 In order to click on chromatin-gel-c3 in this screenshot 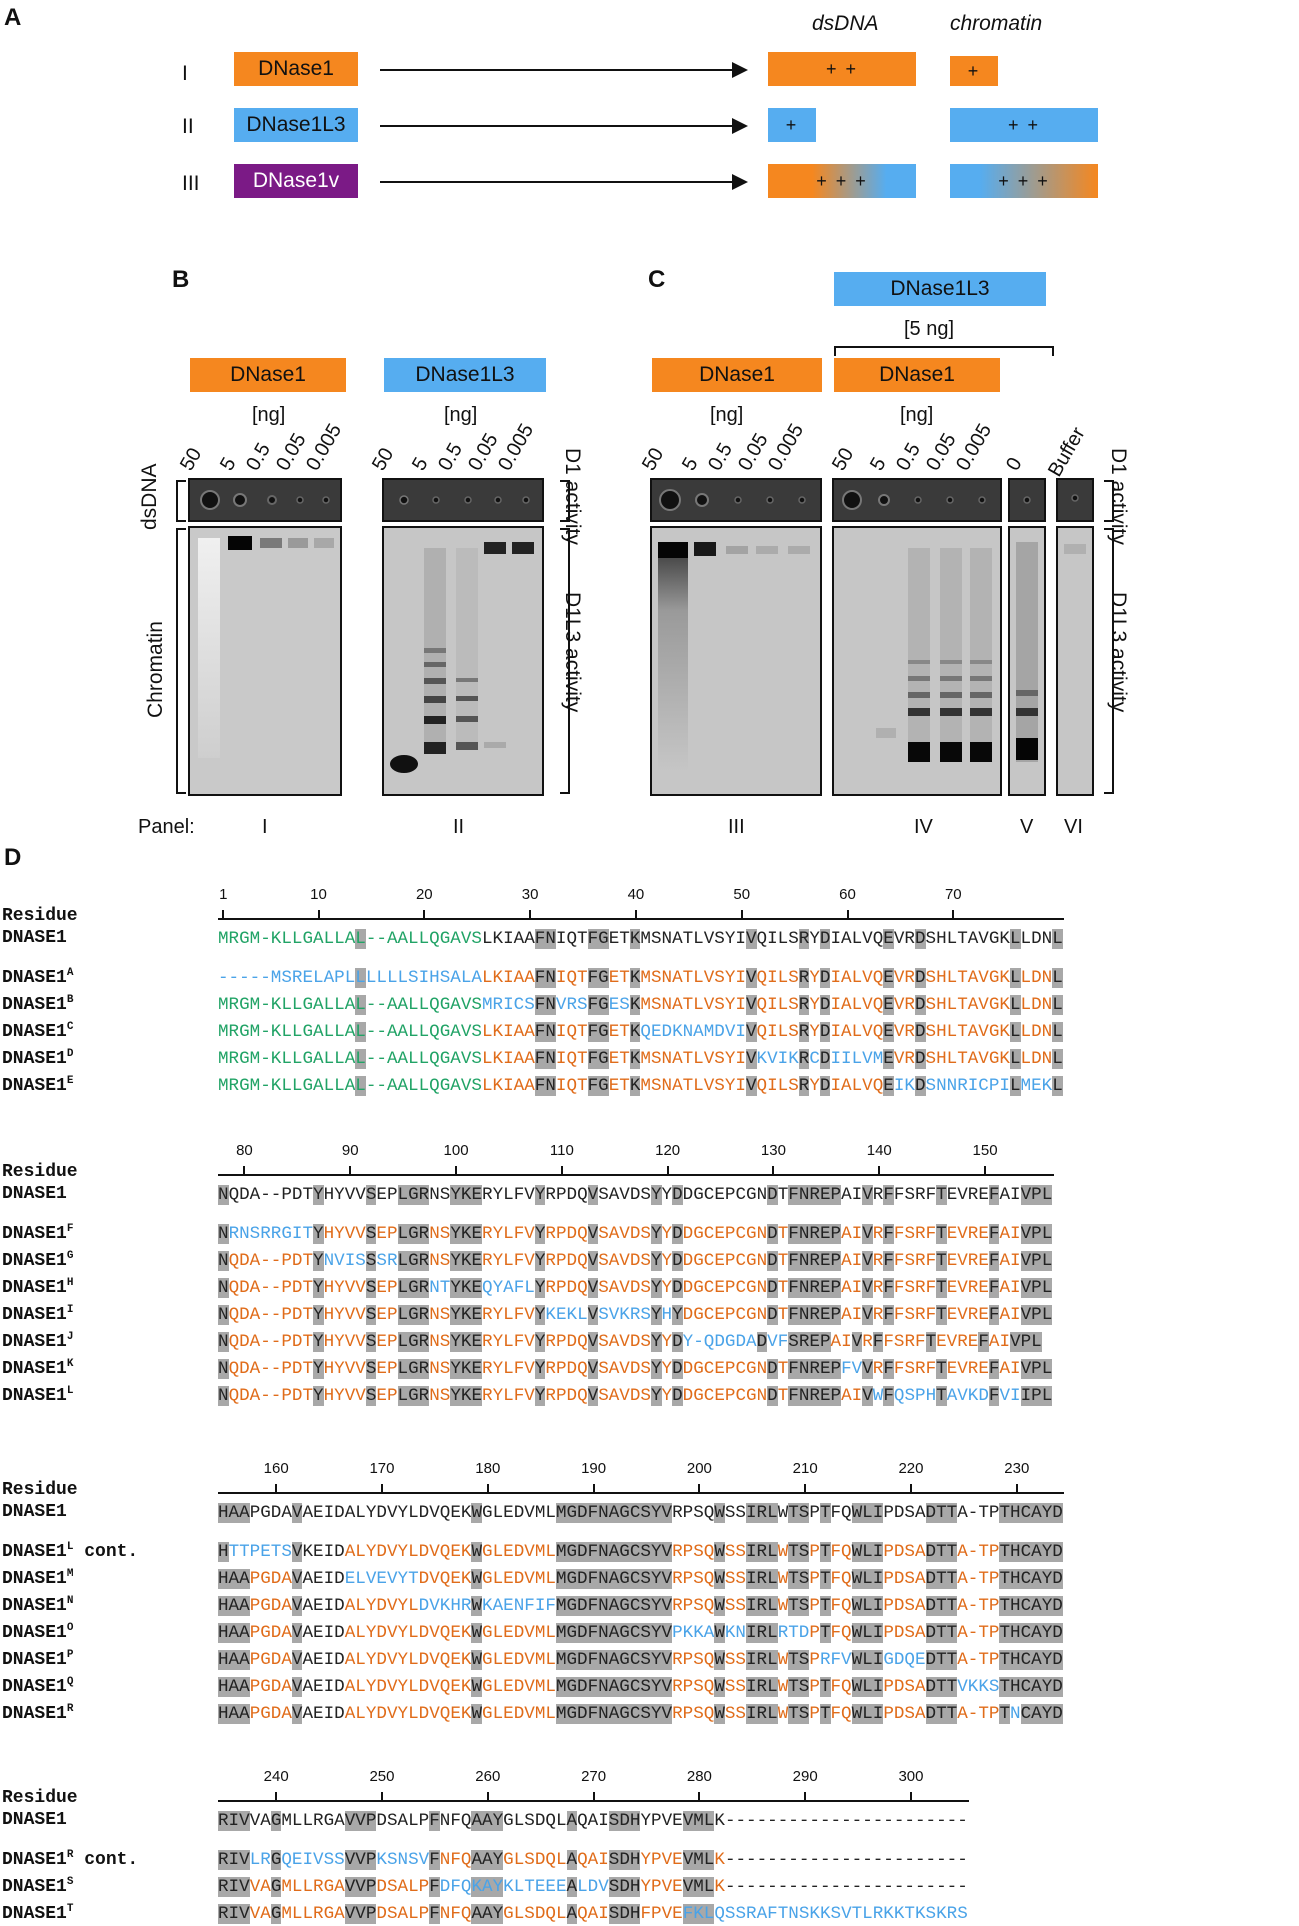, I will do `click(1027, 661)`.